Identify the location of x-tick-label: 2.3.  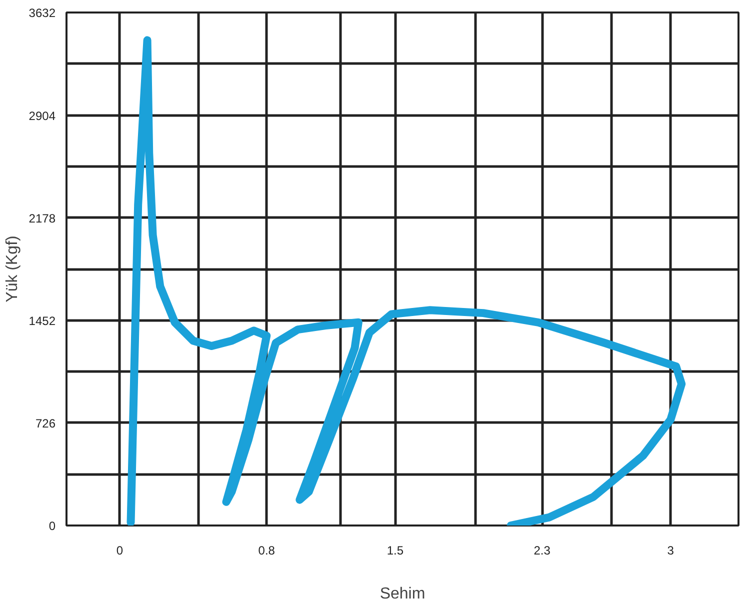
(542, 551).